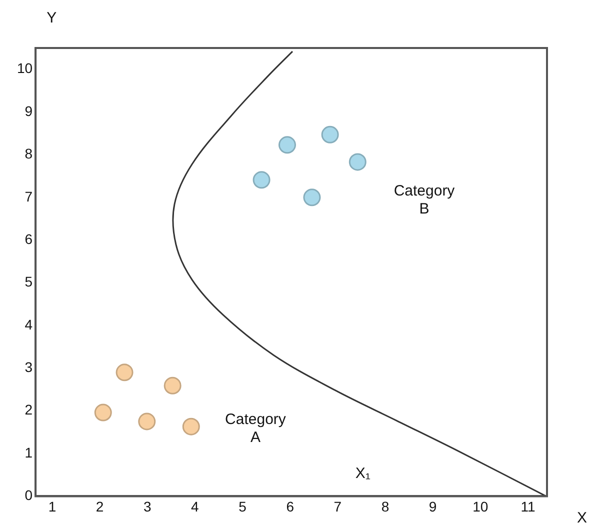 Image resolution: width=597 pixels, height=529 pixels. What do you see at coordinates (338, 506) in the screenshot?
I see `x-tick-label: 7` at bounding box center [338, 506].